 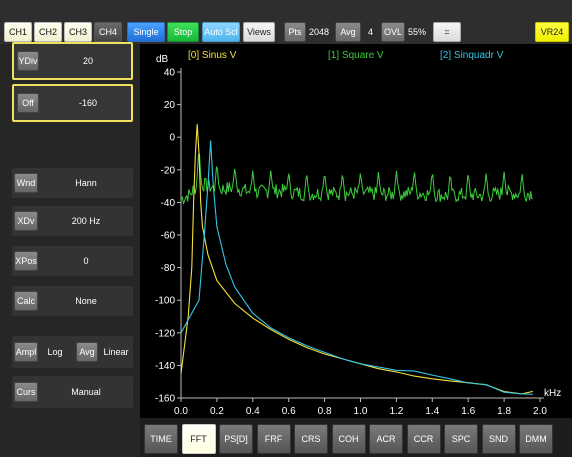 I want to click on x-tick-label: 1.4, so click(x=432, y=411).